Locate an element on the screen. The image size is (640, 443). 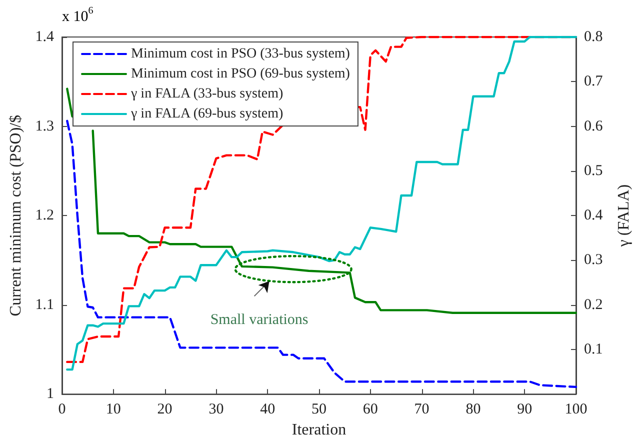
legend-label: Minimum cost in PSO (33-bus system) is located at coordinates (240, 54).